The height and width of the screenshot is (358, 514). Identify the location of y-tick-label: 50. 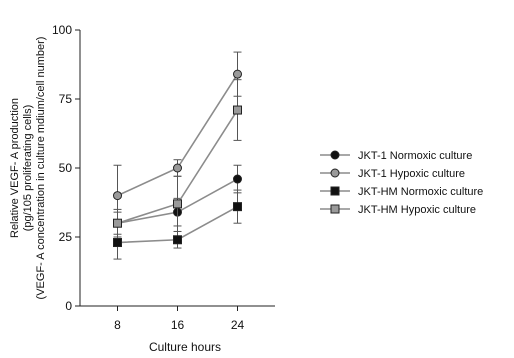
(66, 168).